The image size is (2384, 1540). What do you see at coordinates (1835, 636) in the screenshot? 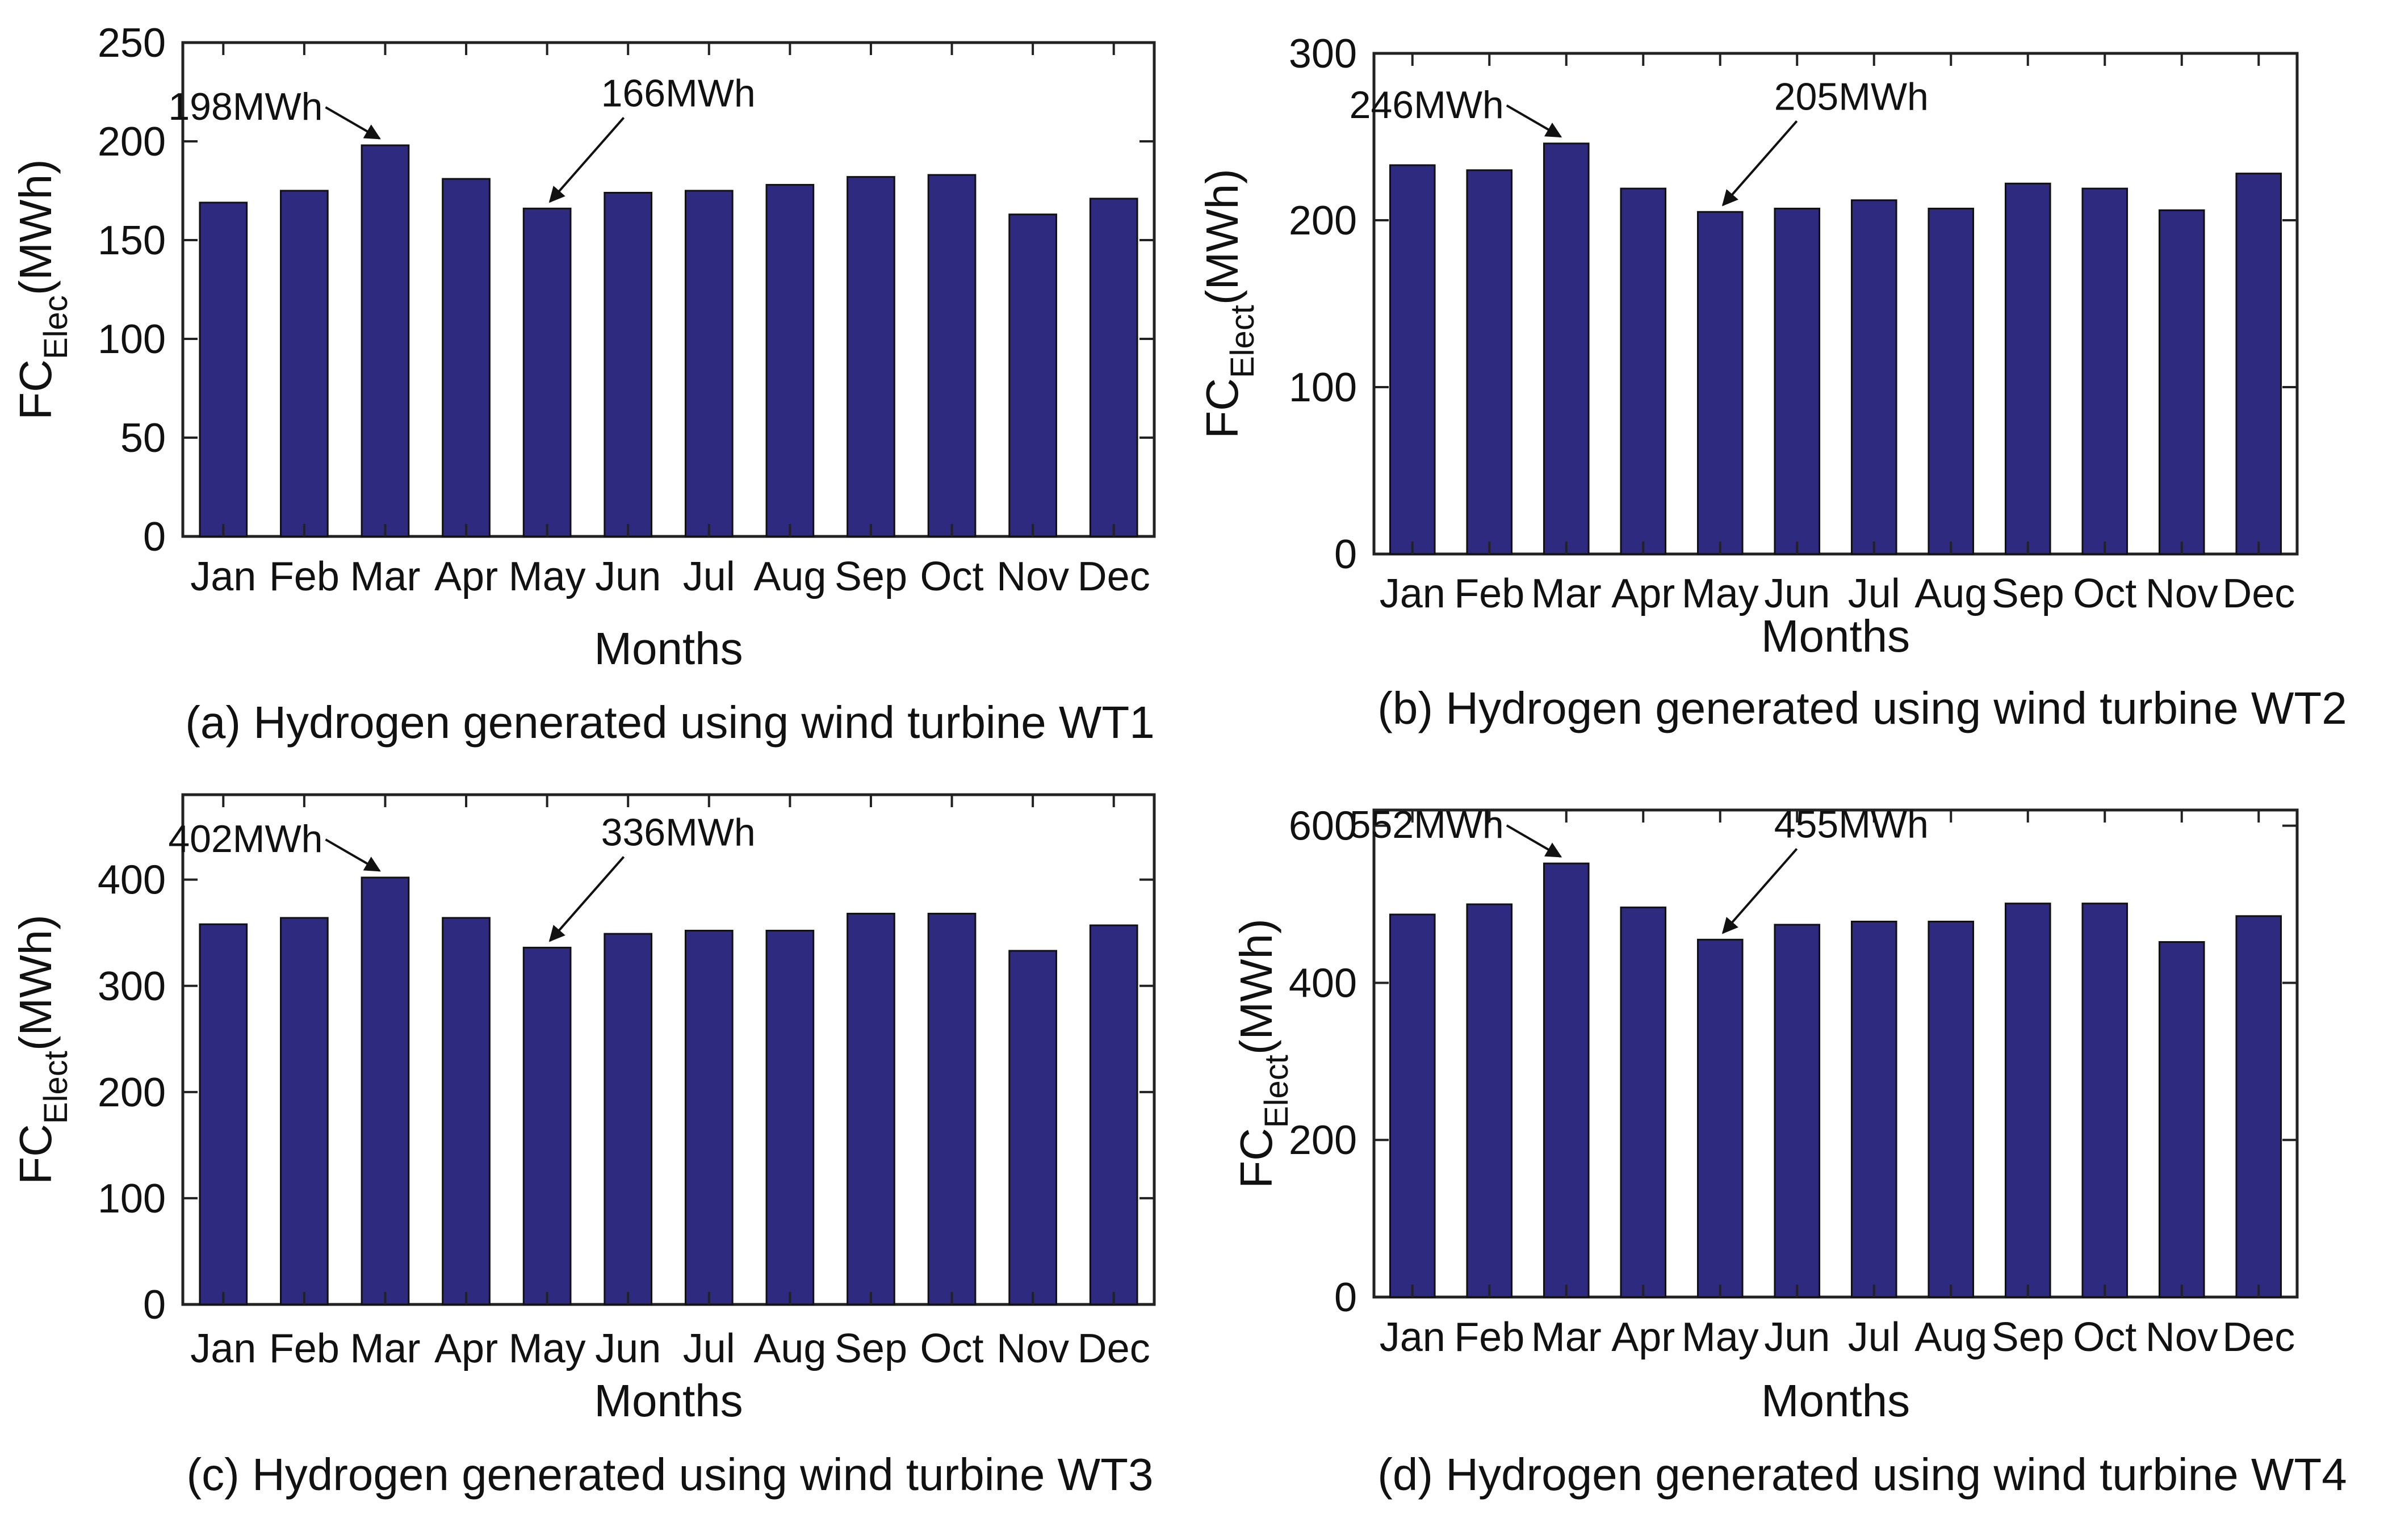
I see `x-axis-label: Months` at bounding box center [1835, 636].